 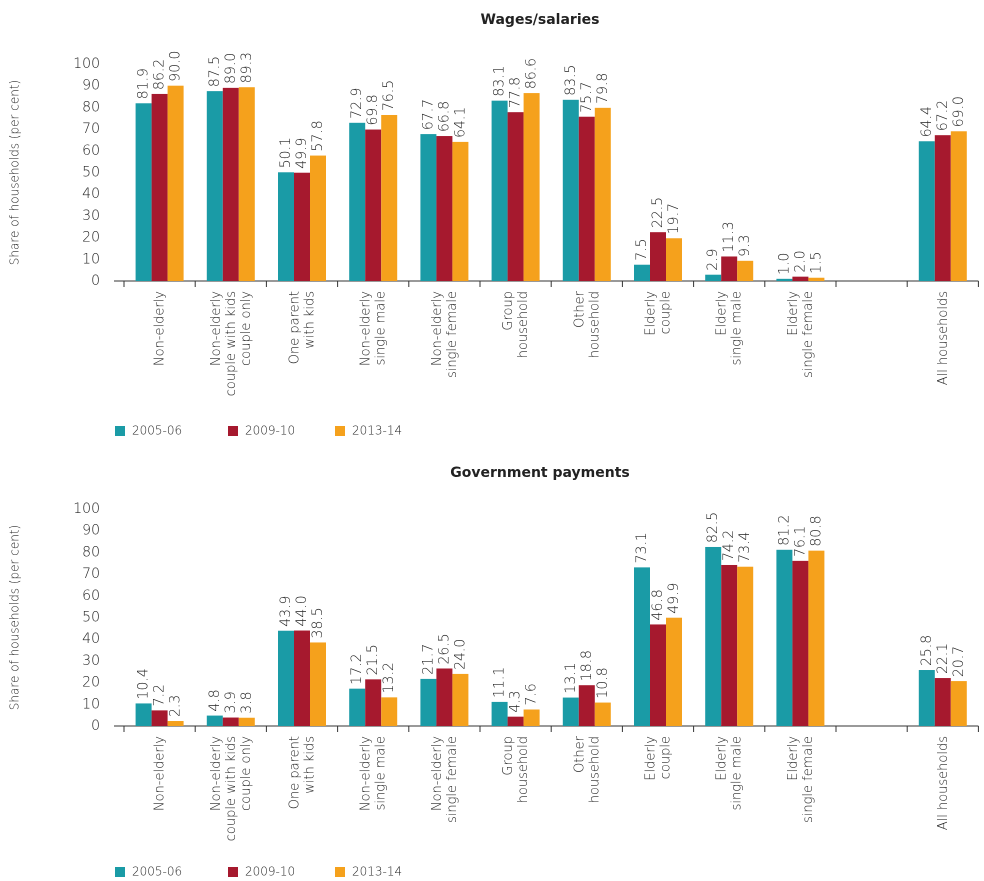 I want to click on chart-title: Government payments, so click(x=539, y=473).